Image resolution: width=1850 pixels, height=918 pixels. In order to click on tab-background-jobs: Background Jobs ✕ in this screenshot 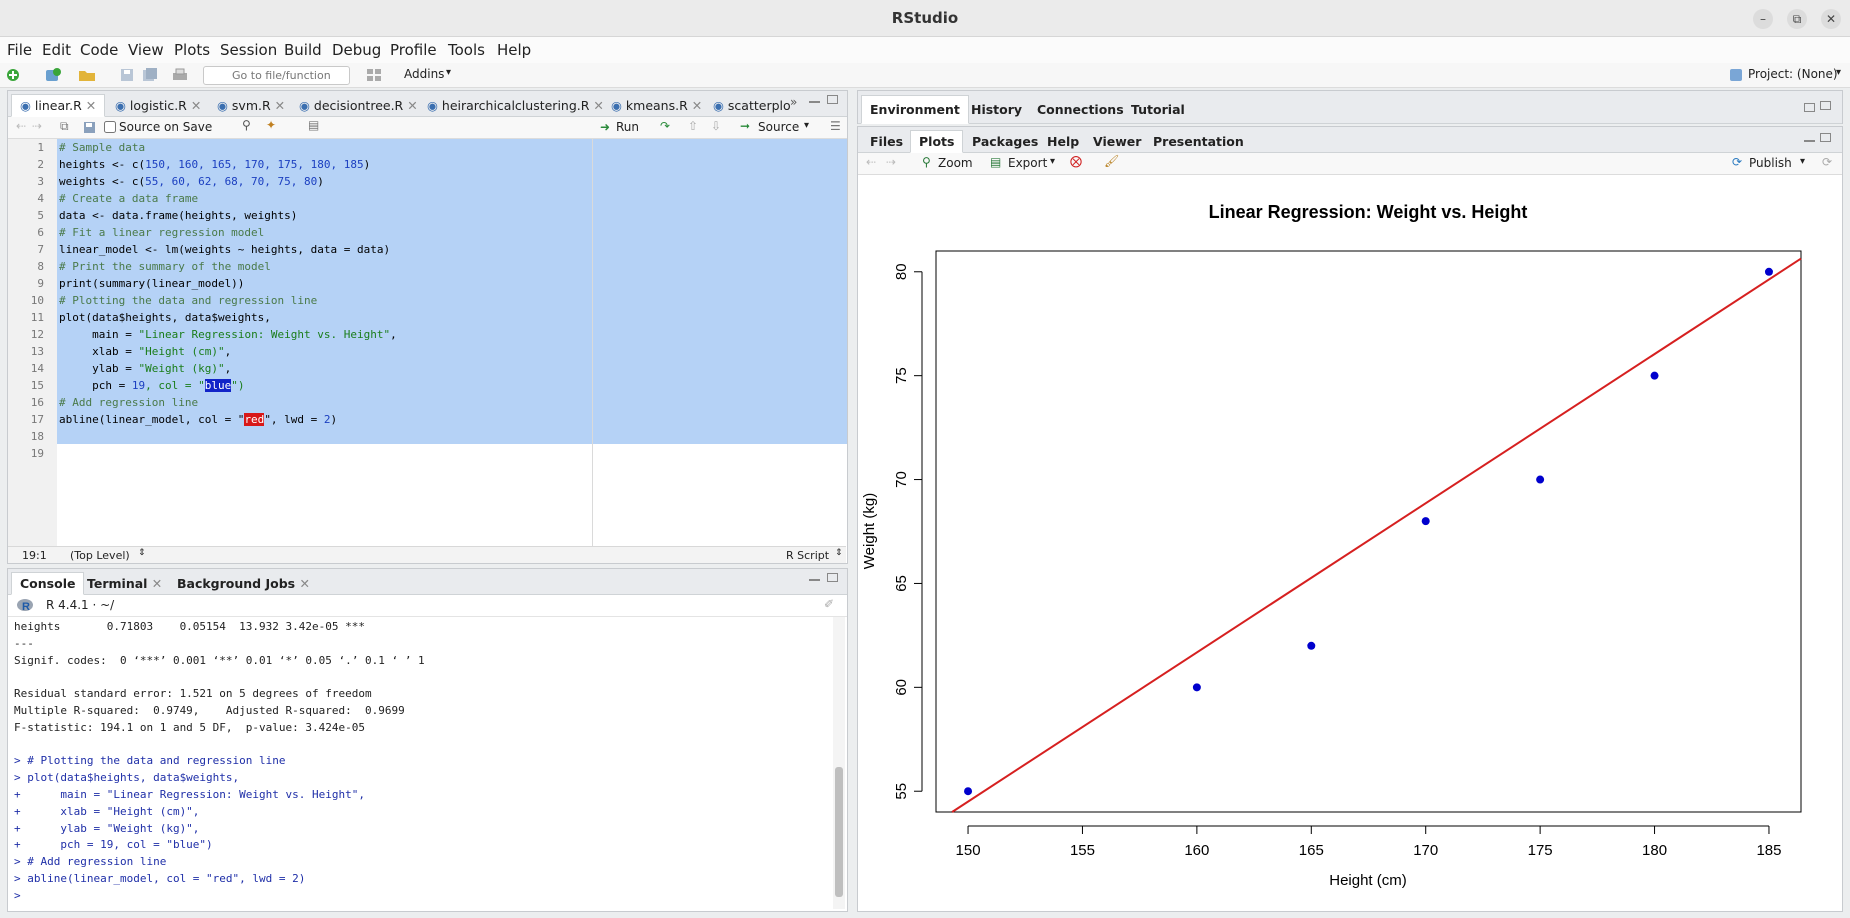, I will do `click(243, 583)`.